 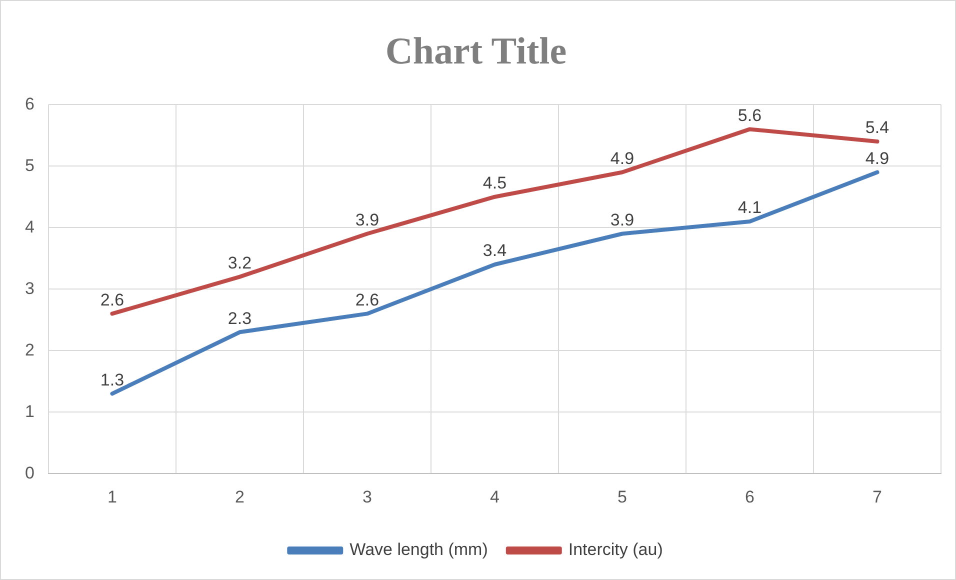 I want to click on x-tick-label: 2, so click(x=239, y=496).